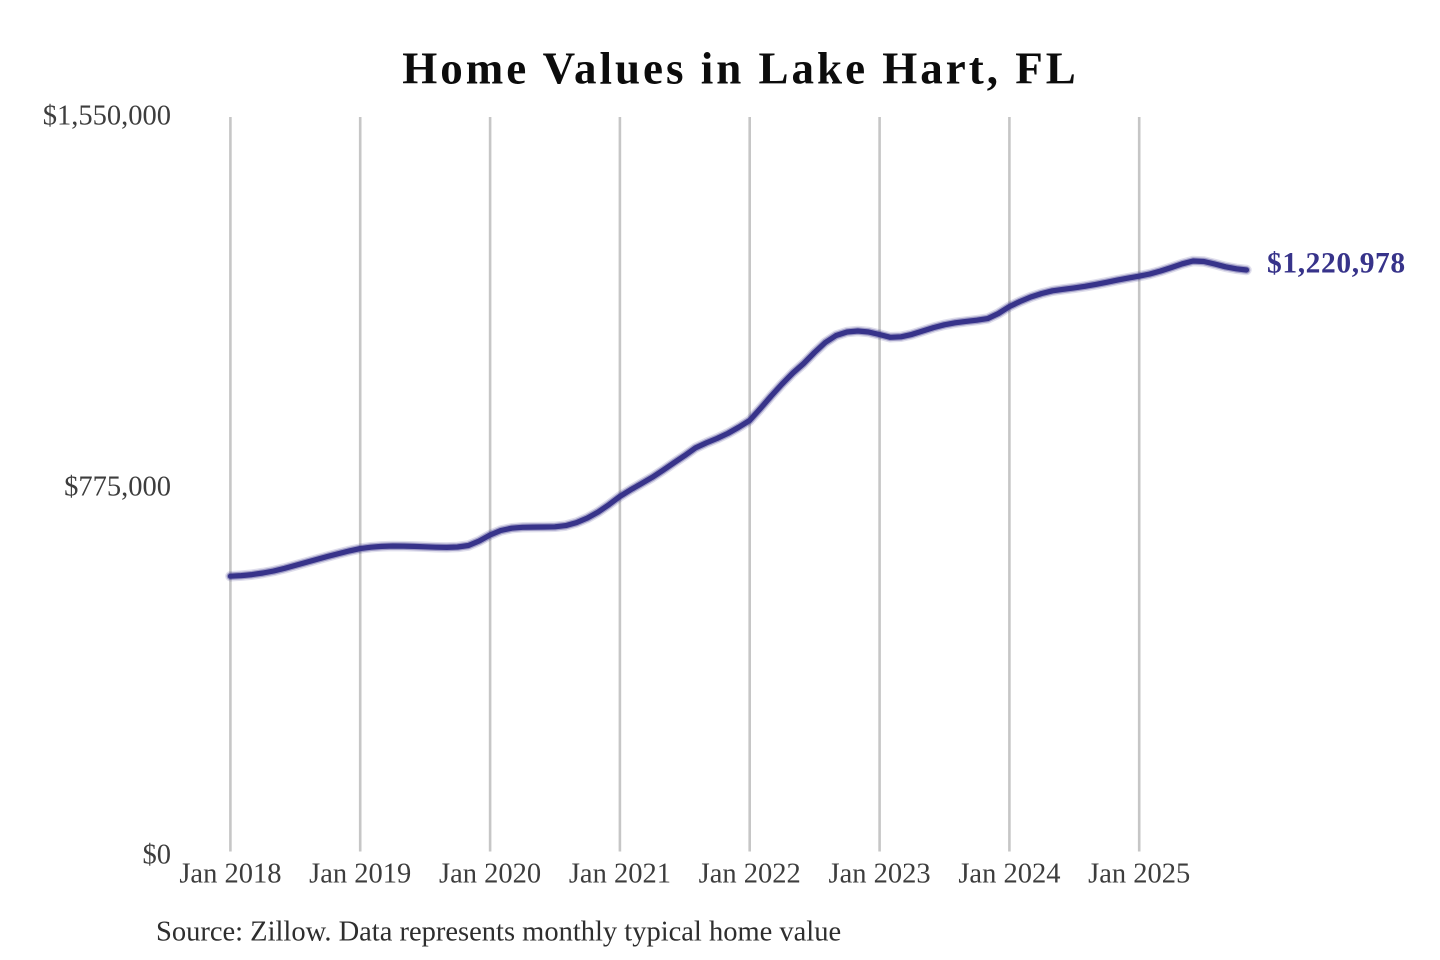 This screenshot has width=1440, height=960. I want to click on svg-text: Jan 2024, so click(1009, 874).